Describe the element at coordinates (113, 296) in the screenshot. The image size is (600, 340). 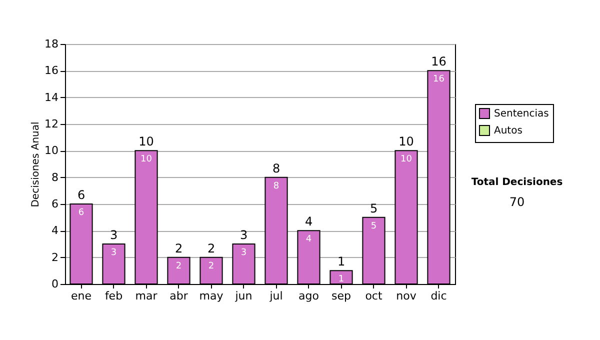
I see `x-tick-label: feb` at that location.